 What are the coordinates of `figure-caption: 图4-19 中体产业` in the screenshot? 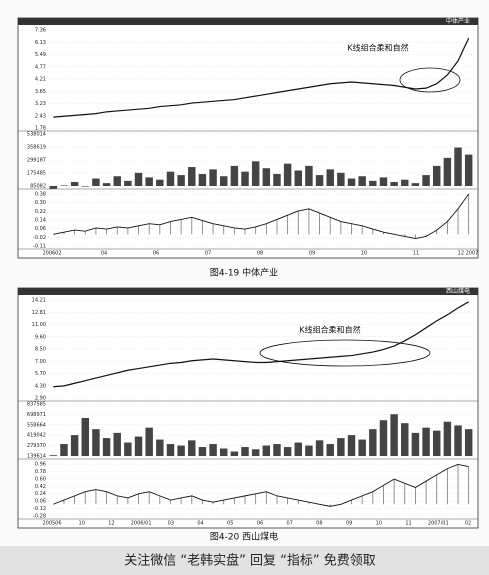 It's located at (244, 273).